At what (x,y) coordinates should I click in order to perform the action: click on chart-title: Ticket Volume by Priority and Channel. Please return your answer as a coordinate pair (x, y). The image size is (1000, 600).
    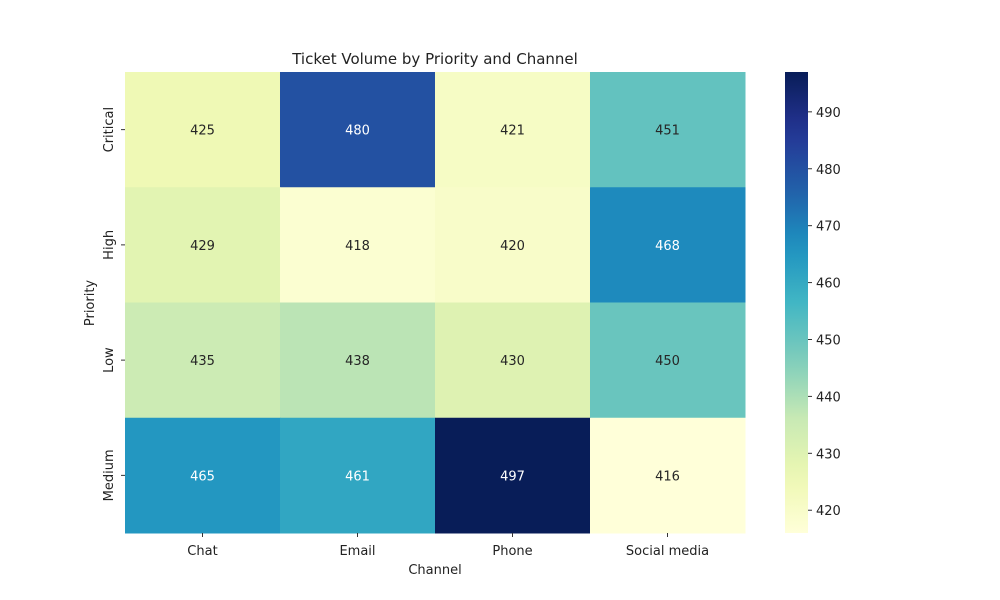
    Looking at the image, I should click on (434, 59).